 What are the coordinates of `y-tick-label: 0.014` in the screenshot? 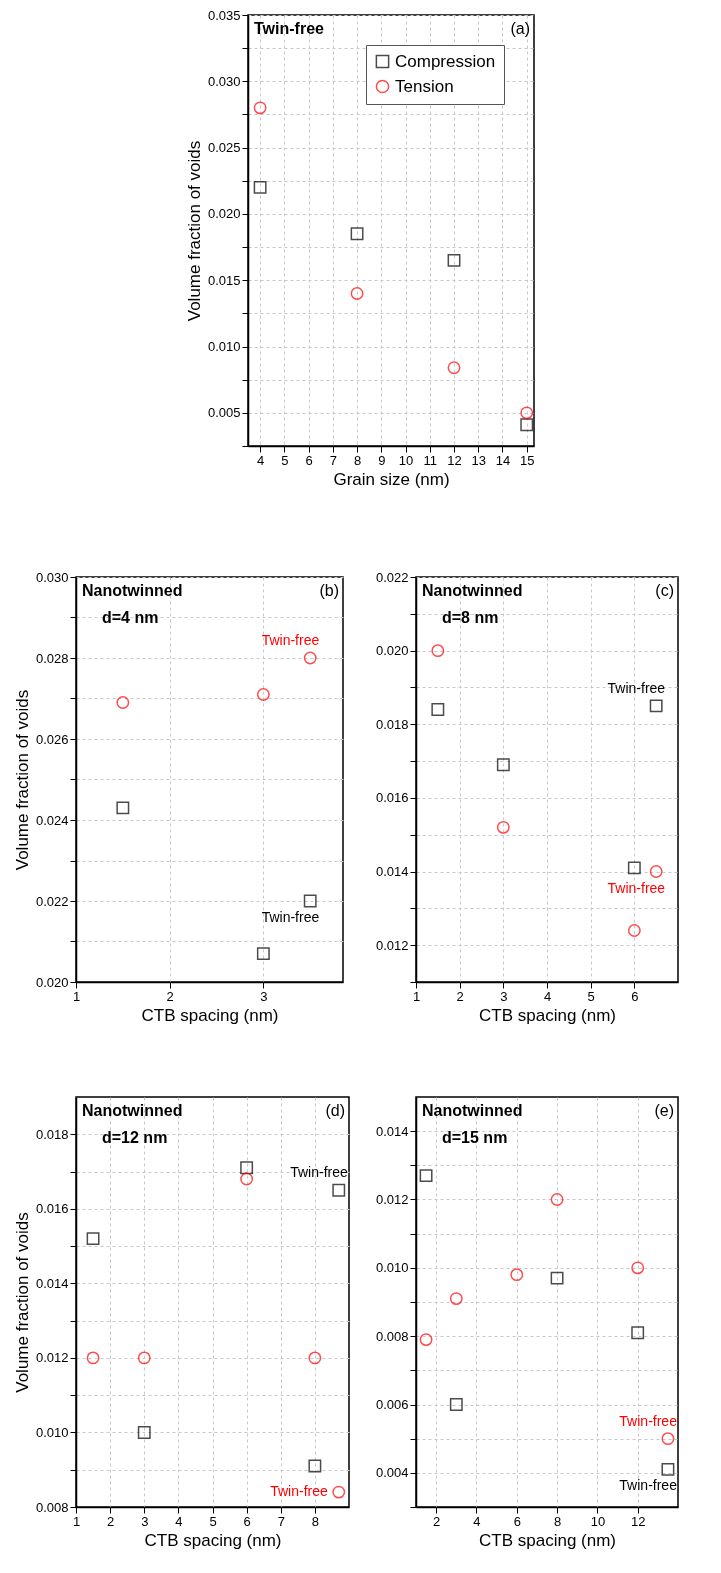 It's located at (392, 1131).